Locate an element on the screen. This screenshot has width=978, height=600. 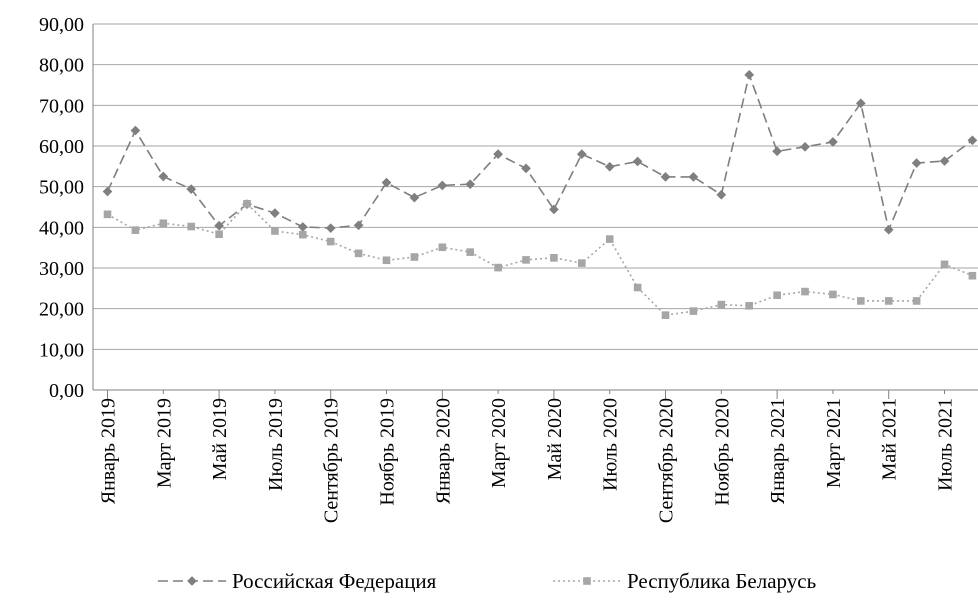
y-tick-label: 30,00 is located at coordinates (61, 269).